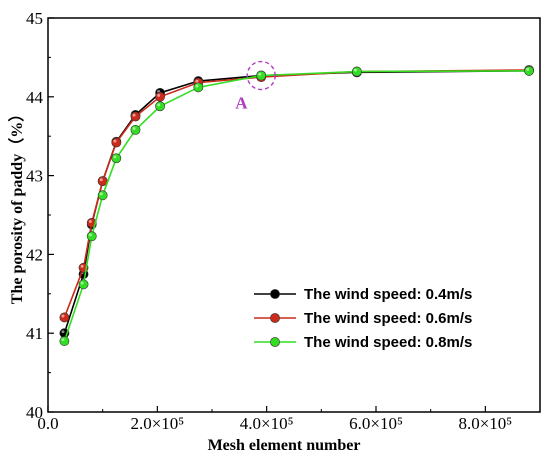 The width and height of the screenshot is (550, 460). Describe the element at coordinates (284, 445) in the screenshot. I see `x-axis-title: Mesh element number` at that location.